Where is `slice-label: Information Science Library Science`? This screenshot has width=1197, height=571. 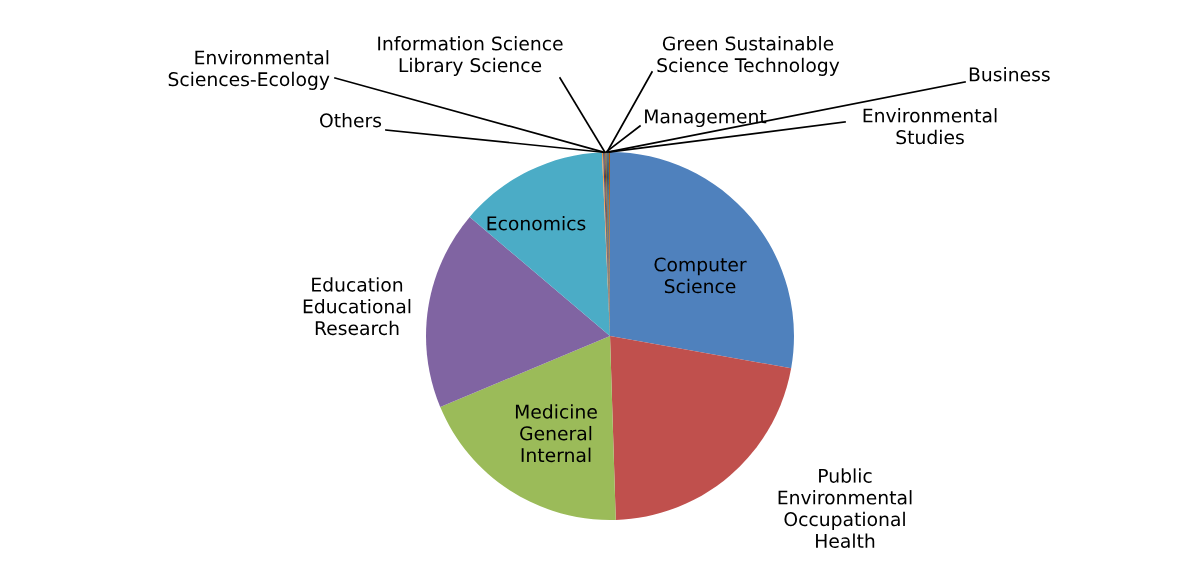
slice-label: Information Science Library Science is located at coordinates (470, 56).